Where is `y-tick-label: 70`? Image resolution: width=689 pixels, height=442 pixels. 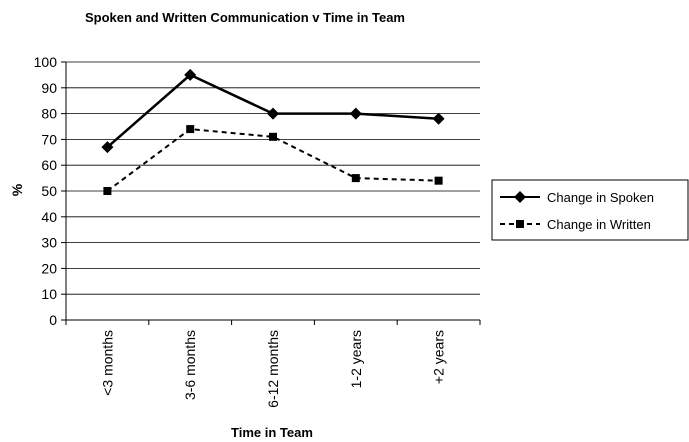
y-tick-label: 70 is located at coordinates (49, 139).